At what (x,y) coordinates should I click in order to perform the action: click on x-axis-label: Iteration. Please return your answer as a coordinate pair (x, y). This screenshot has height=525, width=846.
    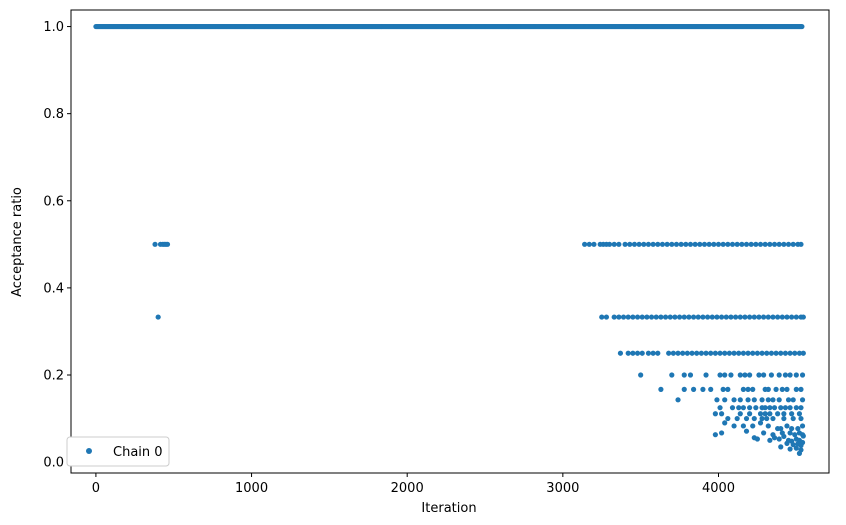
    Looking at the image, I should click on (448, 508).